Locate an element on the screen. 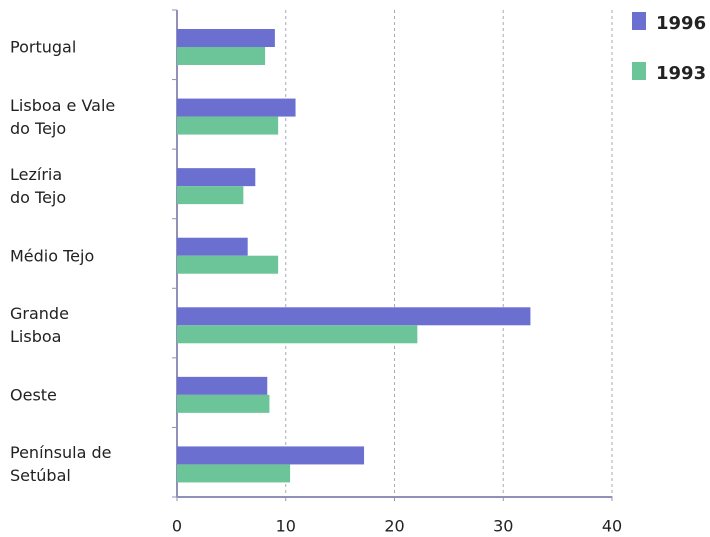 This screenshot has width=710, height=537. x-tick-label: 40 is located at coordinates (612, 526).